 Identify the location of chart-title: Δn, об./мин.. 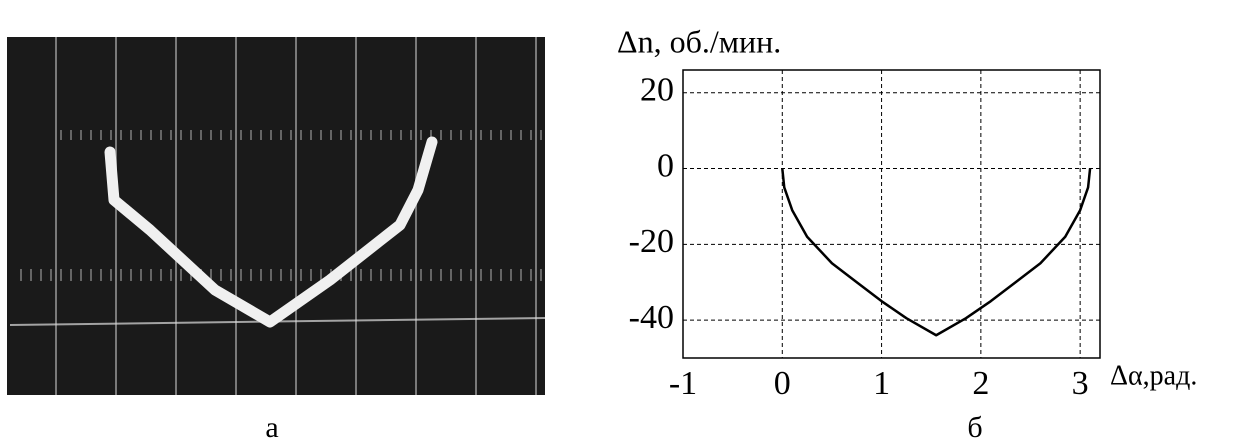
(699, 41).